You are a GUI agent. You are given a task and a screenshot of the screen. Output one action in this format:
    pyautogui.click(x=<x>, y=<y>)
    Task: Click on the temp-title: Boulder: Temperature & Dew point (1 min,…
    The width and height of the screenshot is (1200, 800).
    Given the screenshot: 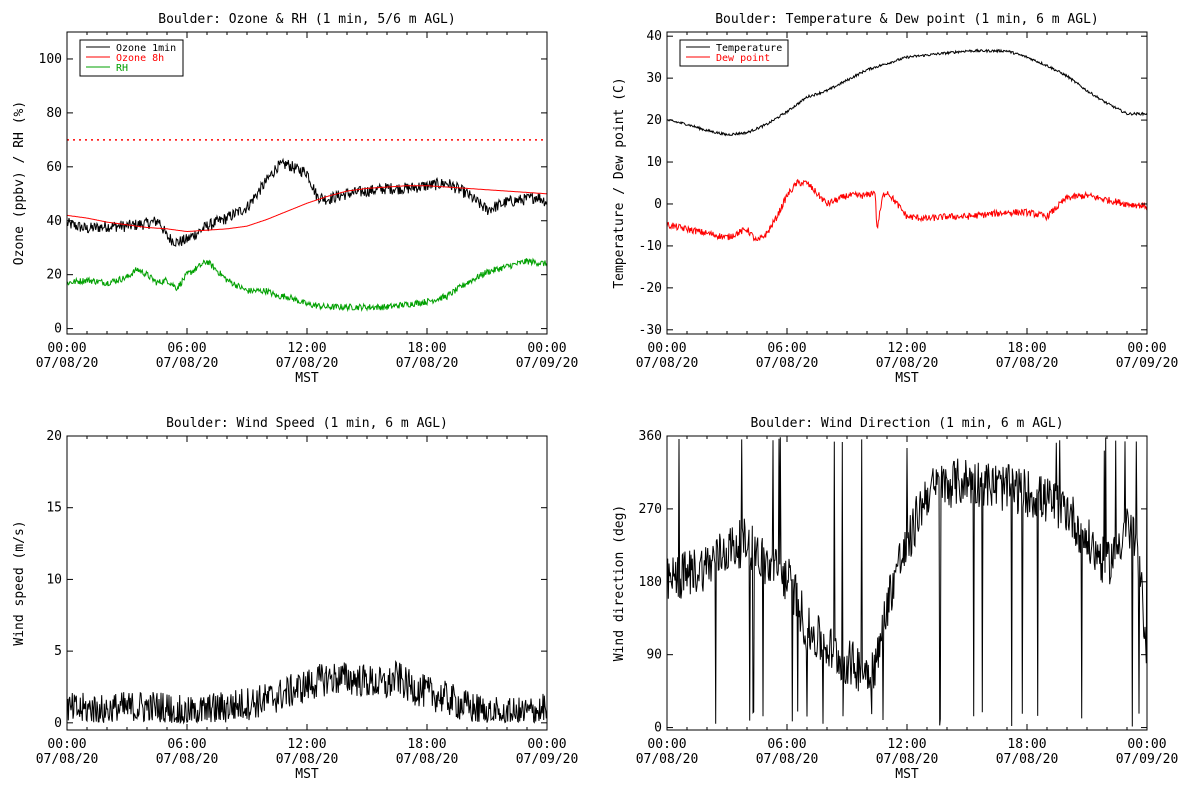 What is the action you would take?
    pyautogui.click(x=907, y=19)
    